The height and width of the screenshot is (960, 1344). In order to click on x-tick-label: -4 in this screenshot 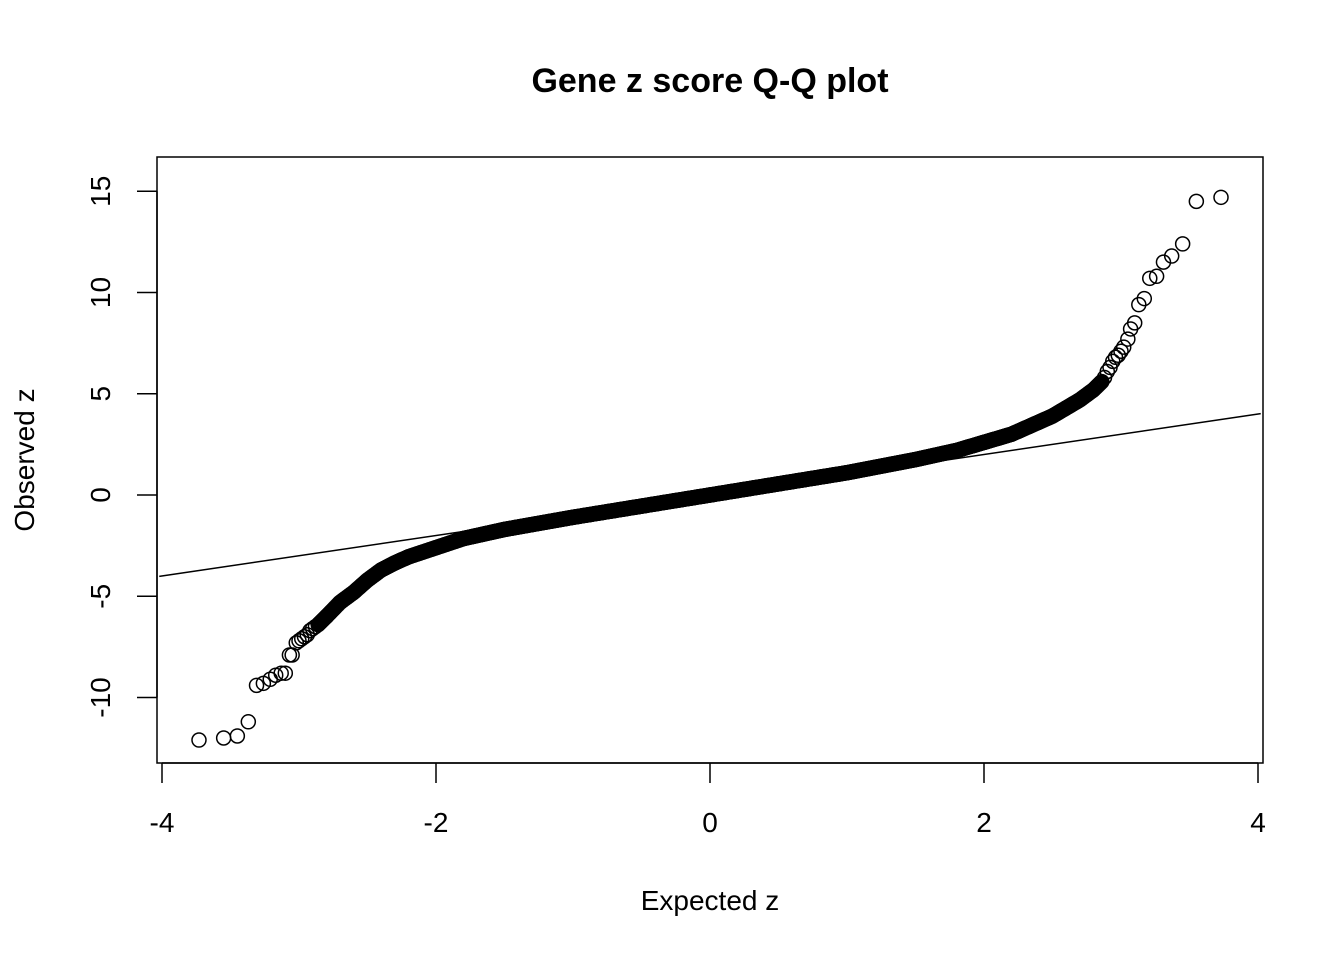, I will do `click(162, 822)`.